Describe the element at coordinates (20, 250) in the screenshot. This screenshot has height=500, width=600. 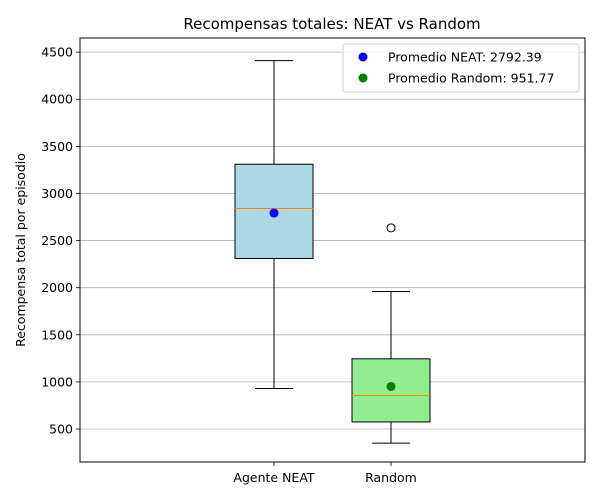
I see `y-axis-title: Recompensa total por episodio` at that location.